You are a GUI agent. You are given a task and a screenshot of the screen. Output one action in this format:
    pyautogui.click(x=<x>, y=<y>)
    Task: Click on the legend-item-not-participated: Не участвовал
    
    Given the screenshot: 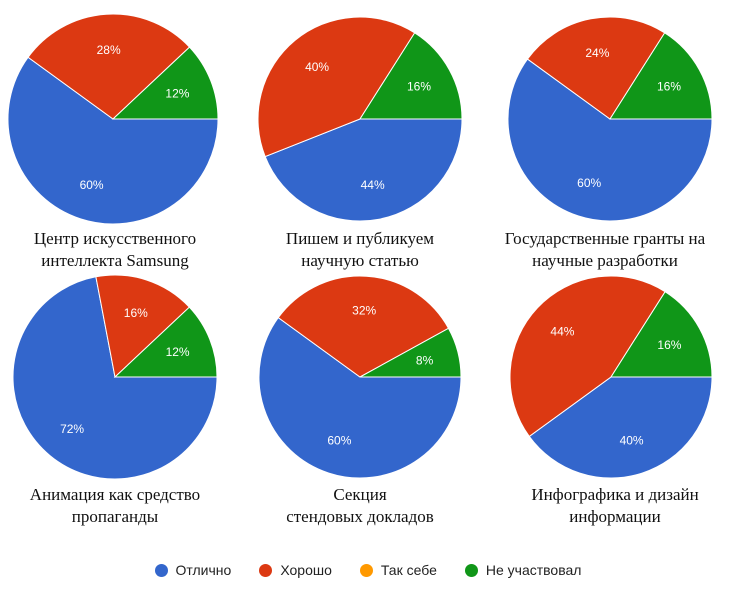 What is the action you would take?
    pyautogui.click(x=523, y=570)
    